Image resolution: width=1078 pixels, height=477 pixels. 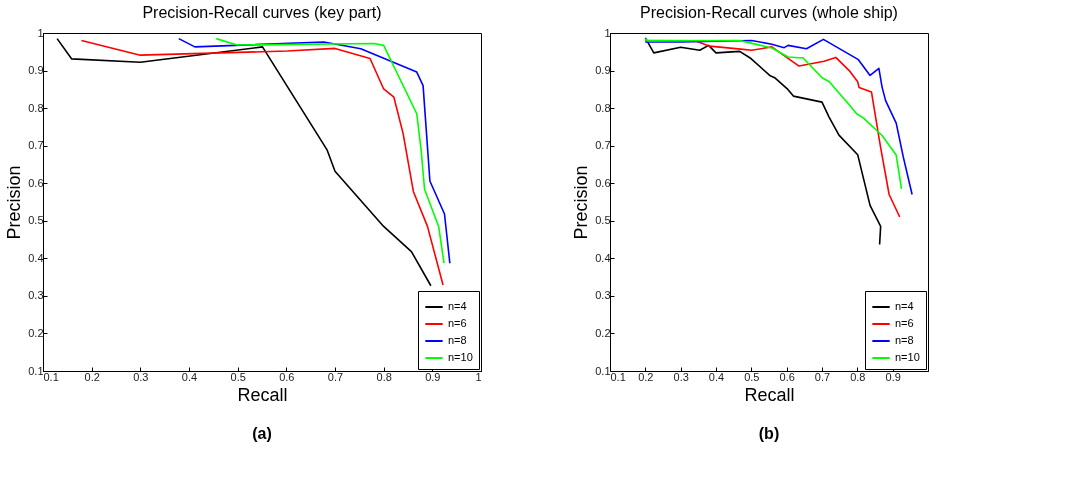 What do you see at coordinates (478, 376) in the screenshot?
I see `x-tick-label: 1` at bounding box center [478, 376].